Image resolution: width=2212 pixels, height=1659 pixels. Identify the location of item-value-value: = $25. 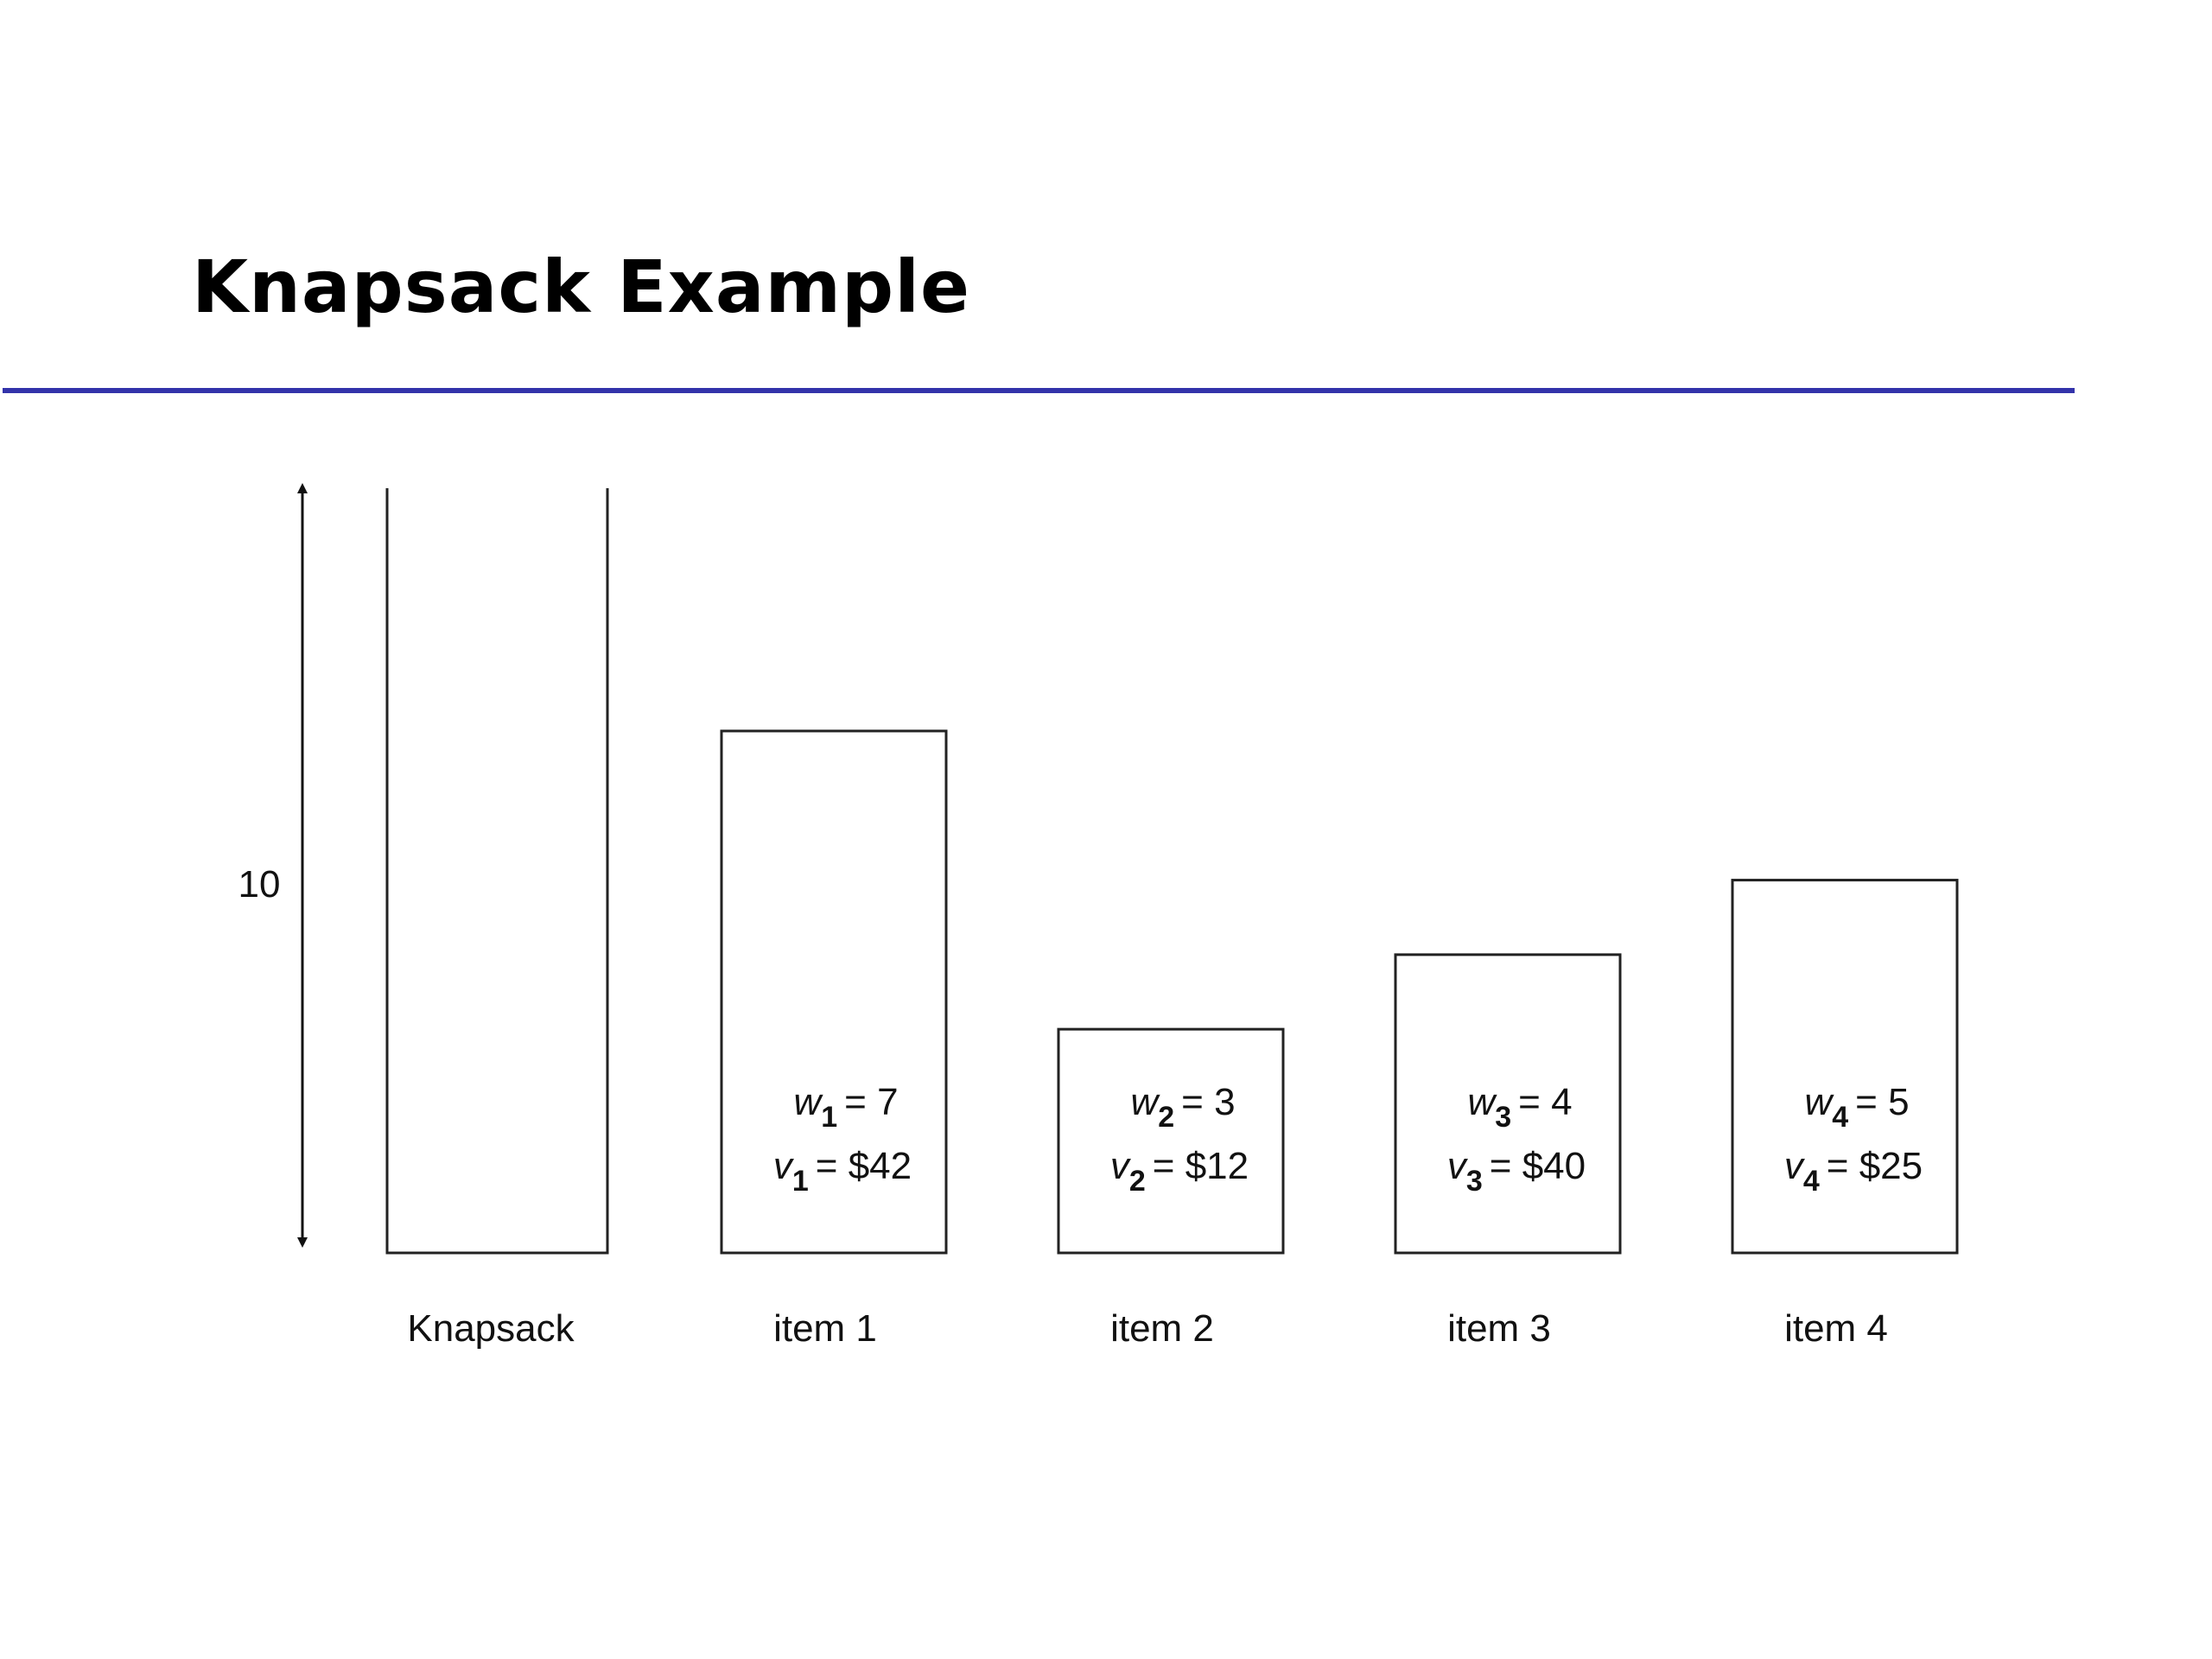
(1875, 1166).